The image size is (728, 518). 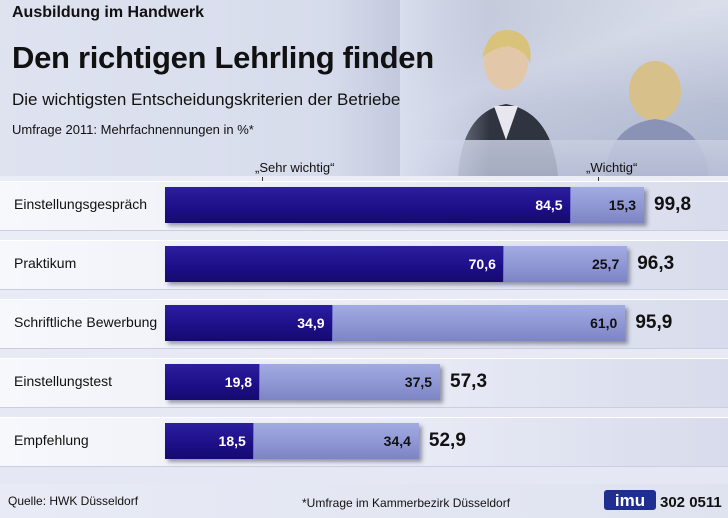 I want to click on imu-logo: imu, so click(x=630, y=500).